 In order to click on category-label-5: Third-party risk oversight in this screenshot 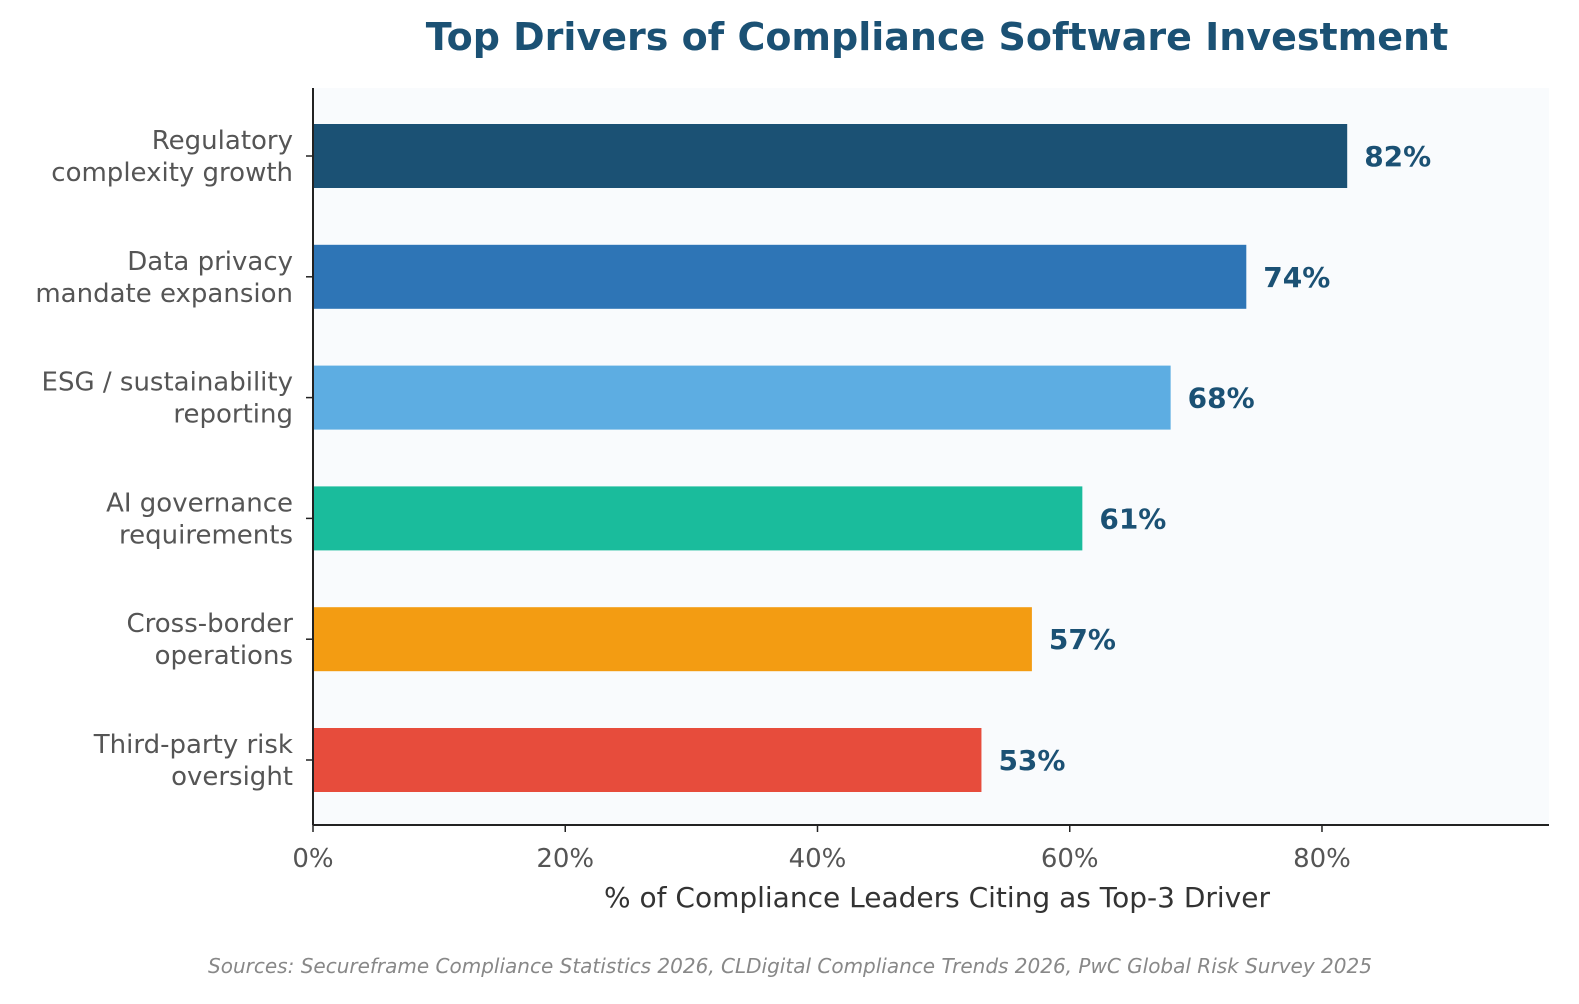, I will do `click(193, 761)`.